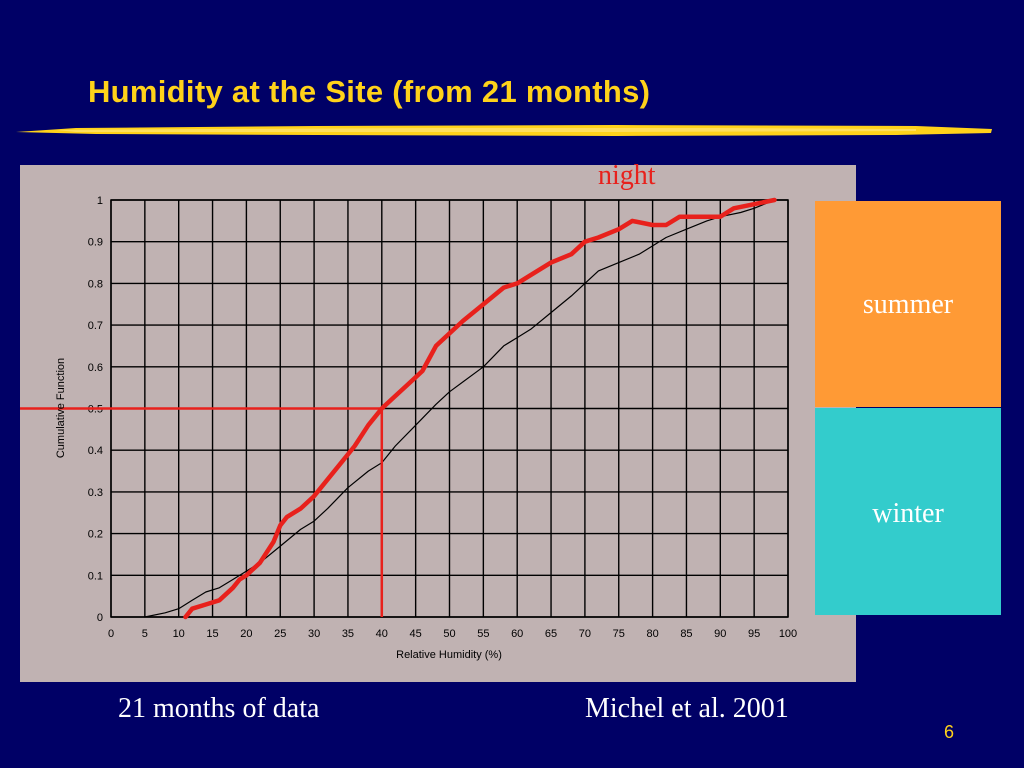 The image size is (1024, 768). What do you see at coordinates (246, 634) in the screenshot?
I see `x-tick-label: 20` at bounding box center [246, 634].